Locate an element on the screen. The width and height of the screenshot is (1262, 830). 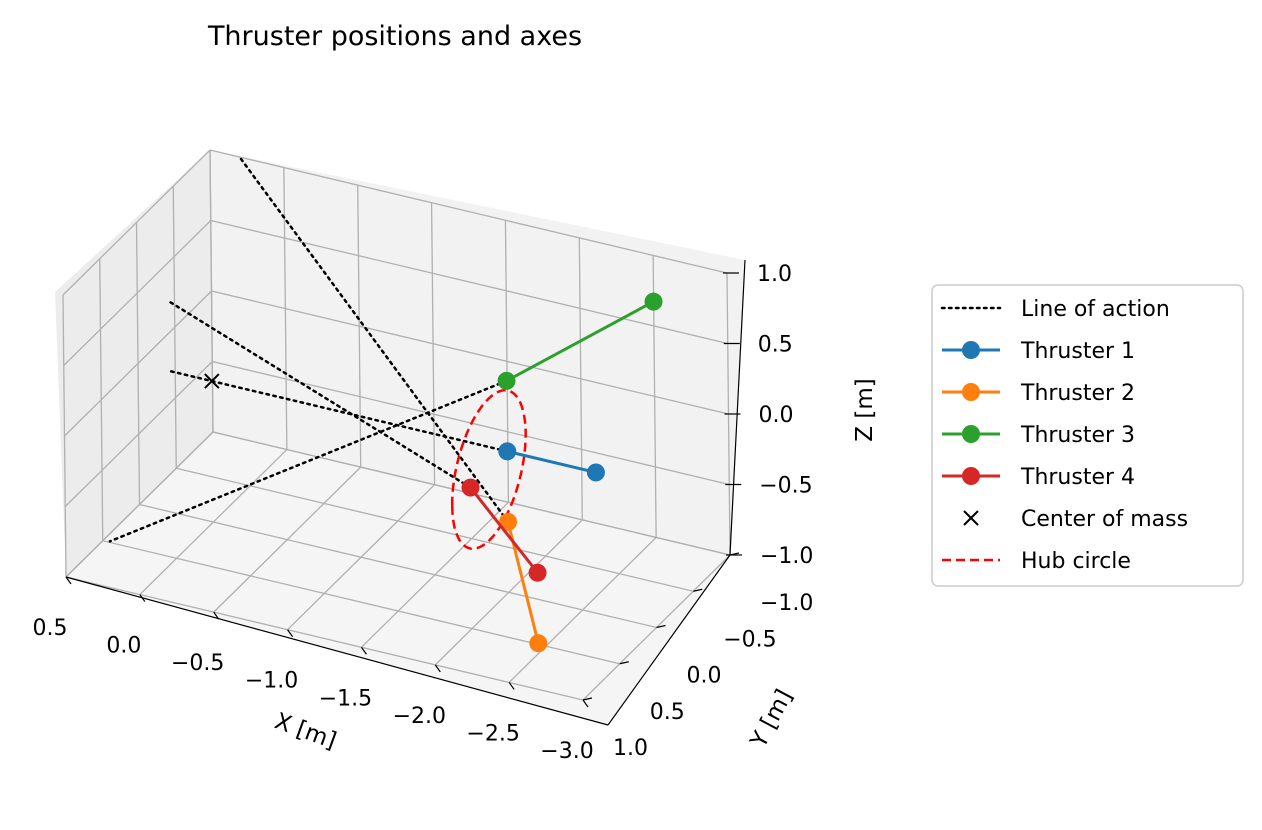
legend-label: Thruster 2 is located at coordinates (1077, 393).